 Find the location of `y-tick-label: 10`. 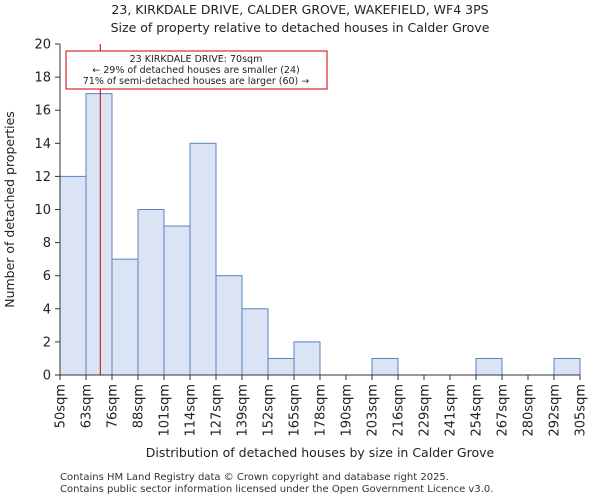

y-tick-label: 10 is located at coordinates (42, 210).